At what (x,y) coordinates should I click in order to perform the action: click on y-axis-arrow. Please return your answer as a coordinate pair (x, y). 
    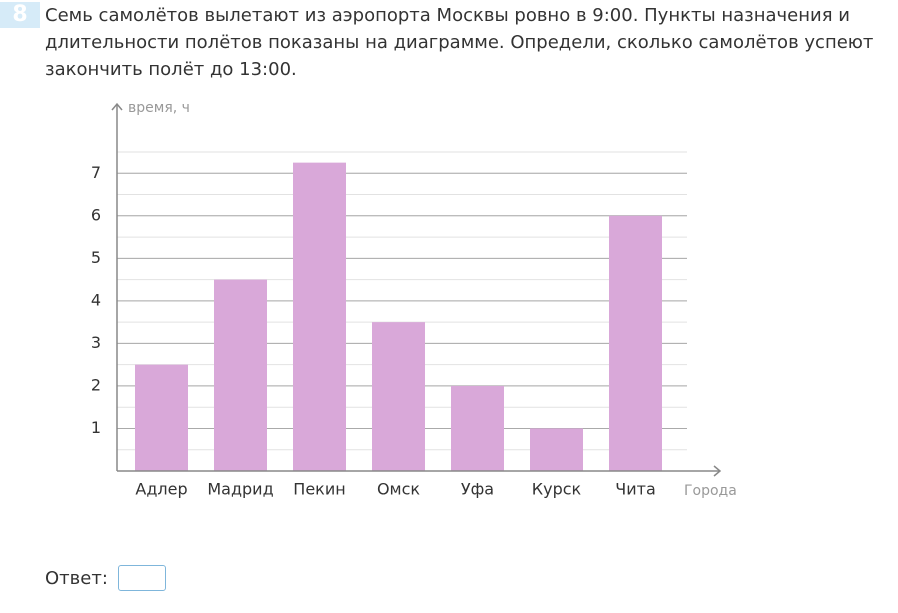
    Looking at the image, I should click on (117, 106).